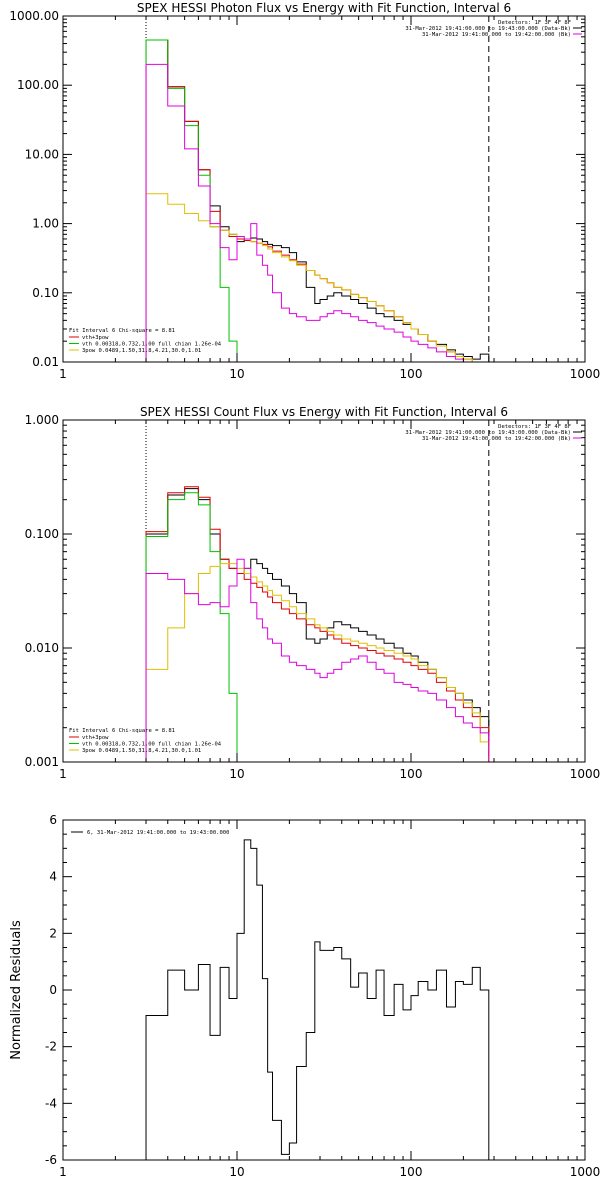  Describe the element at coordinates (45, 224) in the screenshot. I see `y-tick-label: 1.00` at that location.